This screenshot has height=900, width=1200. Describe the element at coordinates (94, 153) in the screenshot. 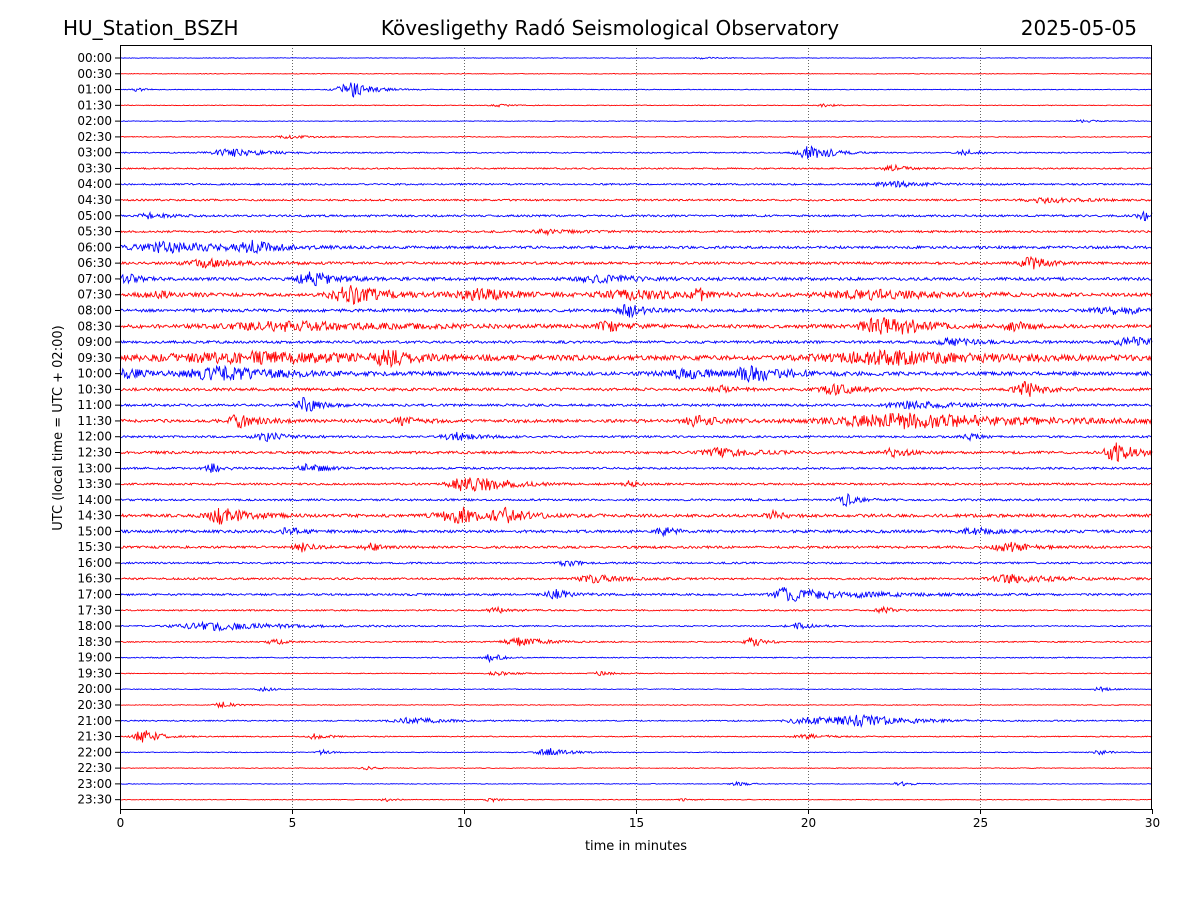

I see `y-tick-label: 03:00` at that location.